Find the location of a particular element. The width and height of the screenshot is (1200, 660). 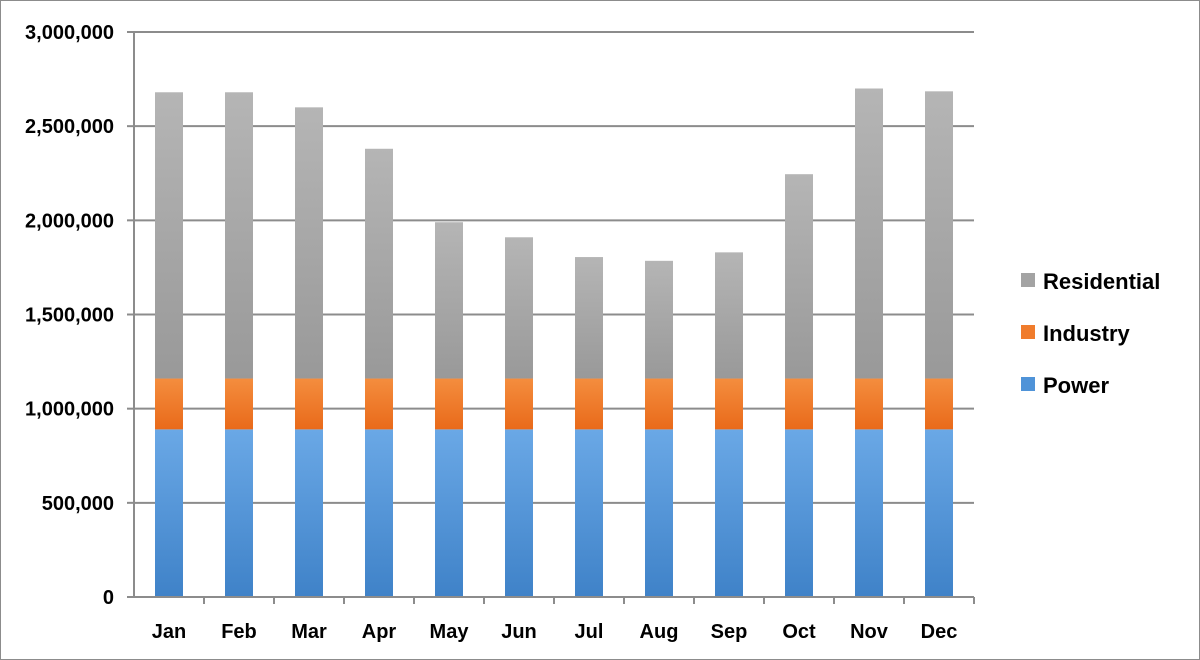

bar-residential-may is located at coordinates (449, 300).